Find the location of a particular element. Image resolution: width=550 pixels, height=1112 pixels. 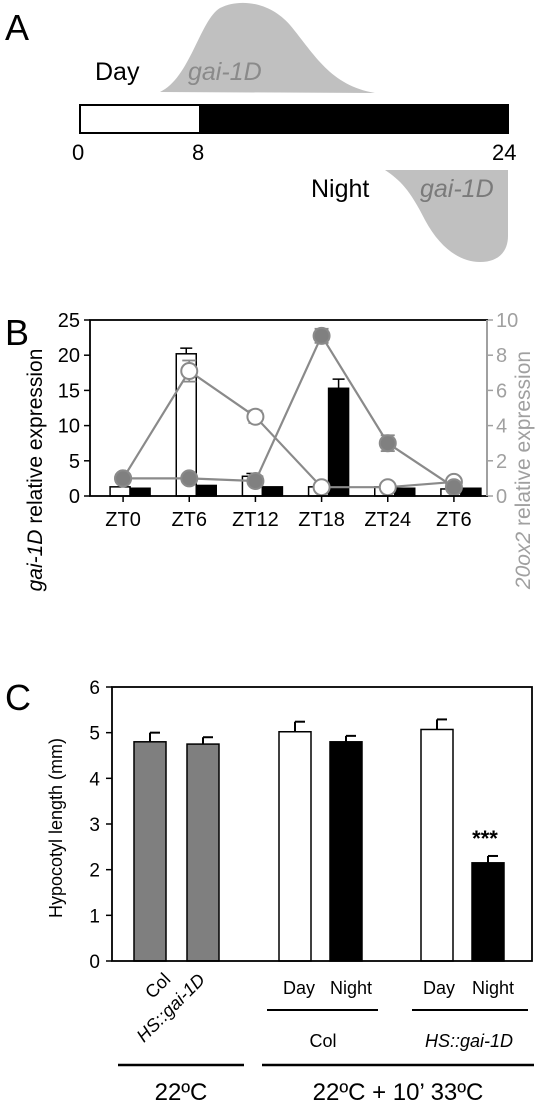

group-label-col: Col is located at coordinates (322, 1041).